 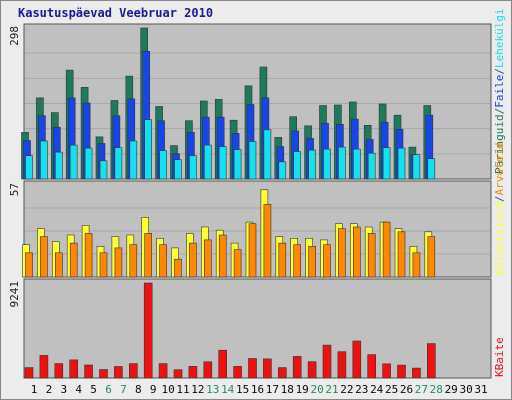 What do you see at coordinates (312, 164) in the screenshot?
I see `bar-top-Lehekülgi-day-20` at bounding box center [312, 164].